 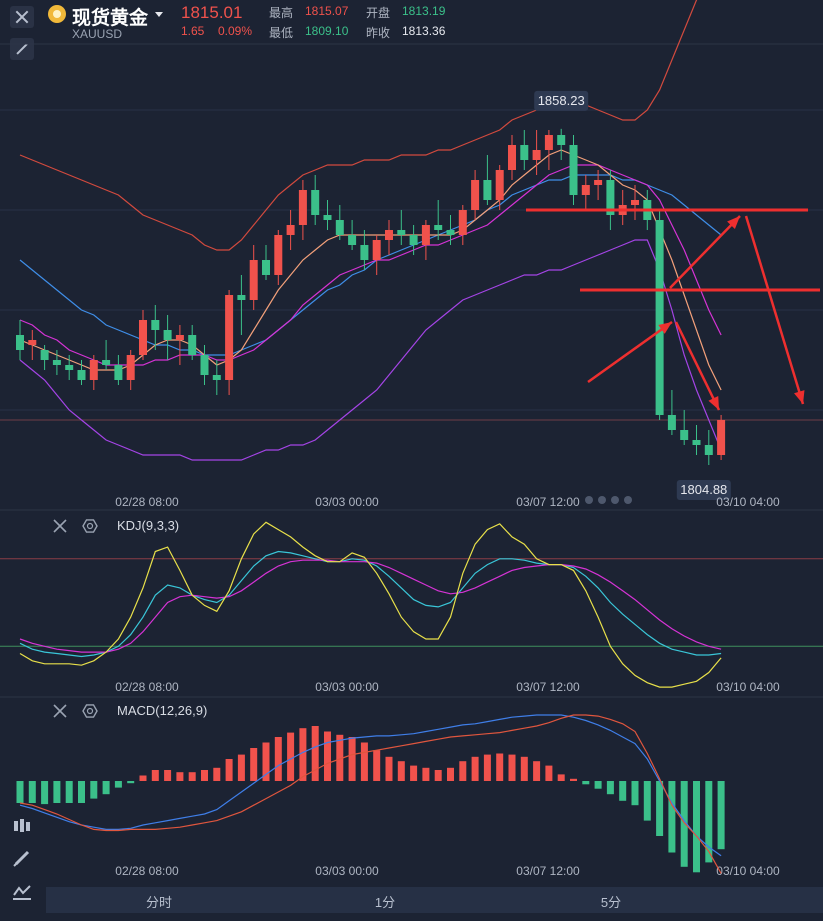 I want to click on macd-x-tick-label: 03/07 12:00, so click(x=548, y=871).